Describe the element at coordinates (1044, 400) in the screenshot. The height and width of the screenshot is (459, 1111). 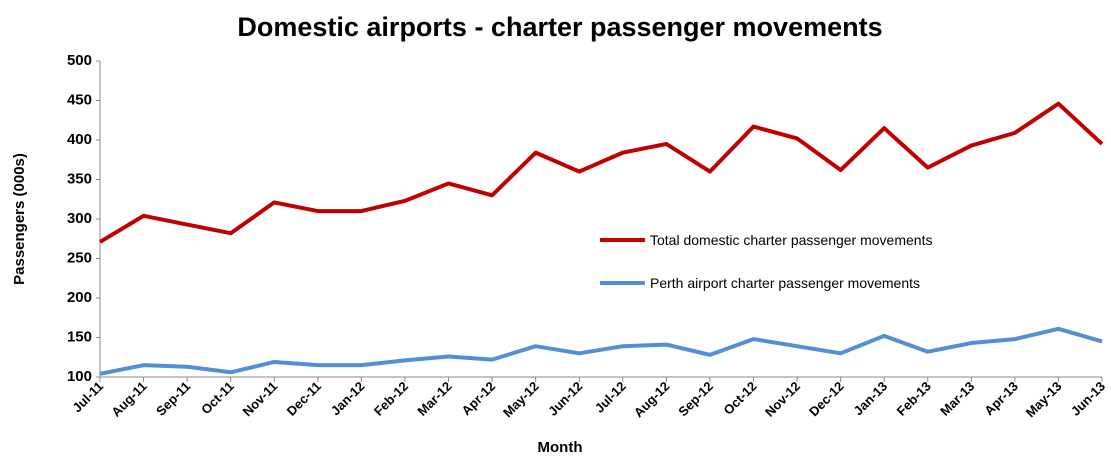
I see `x-tick-label: May-13` at that location.